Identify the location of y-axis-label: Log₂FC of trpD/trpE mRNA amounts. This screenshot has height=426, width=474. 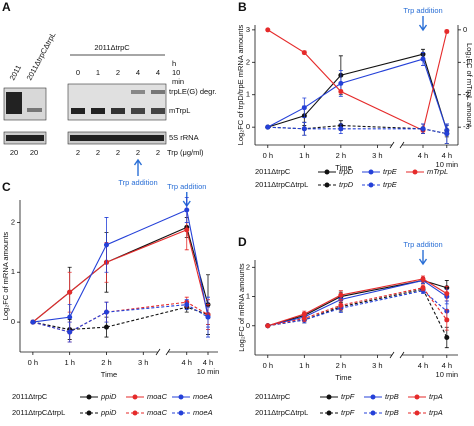
(240, 85).